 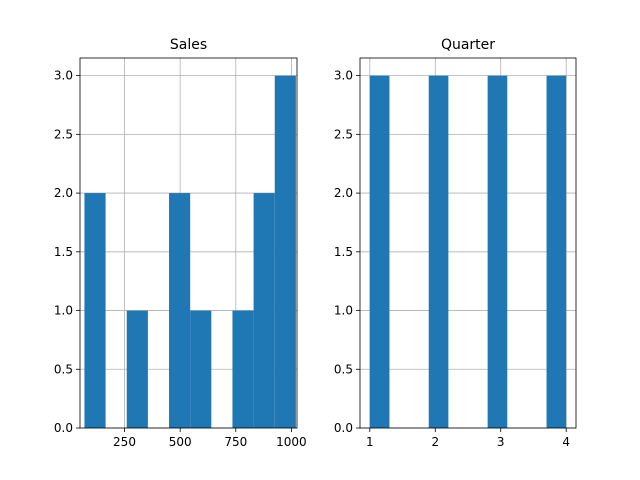 I want to click on x-tick-label: 750, so click(x=235, y=442).